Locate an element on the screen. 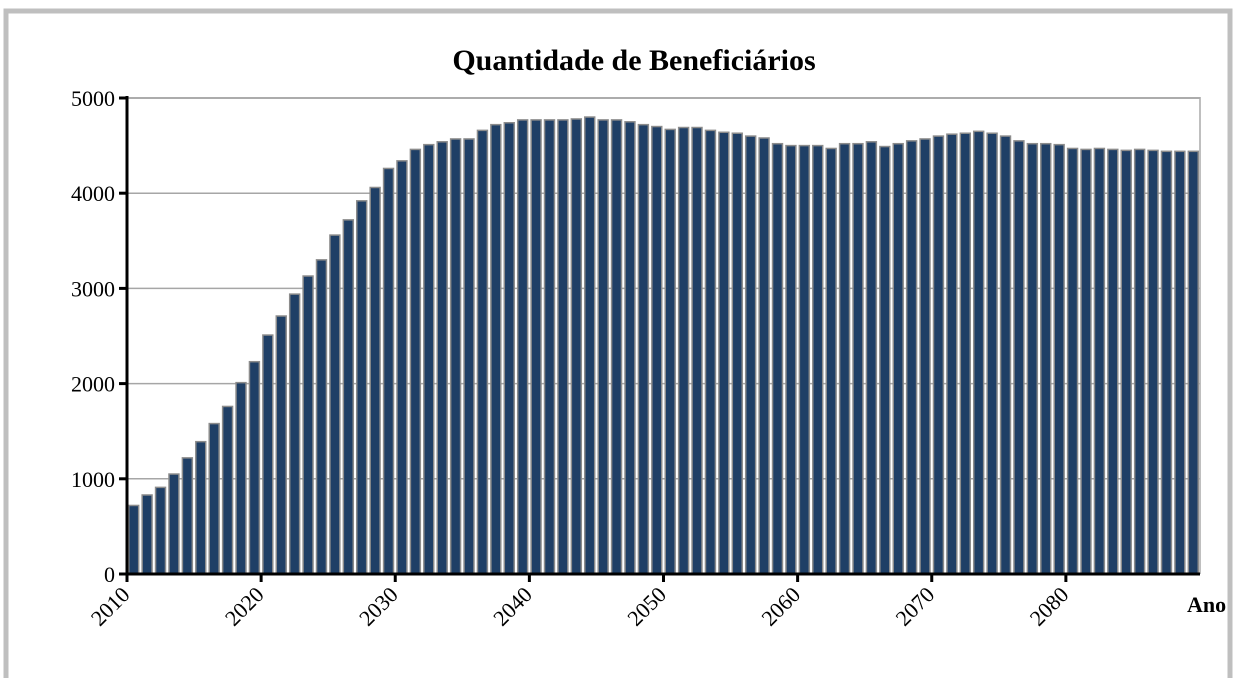  x-tick-label: 2080 is located at coordinates (1049, 606).